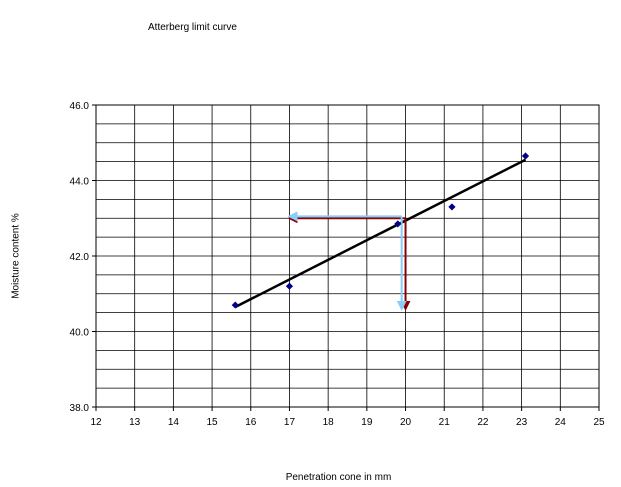 This screenshot has height=487, width=621. Describe the element at coordinates (192, 27) in the screenshot. I see `chart-title: Atterberg limit curve` at that location.